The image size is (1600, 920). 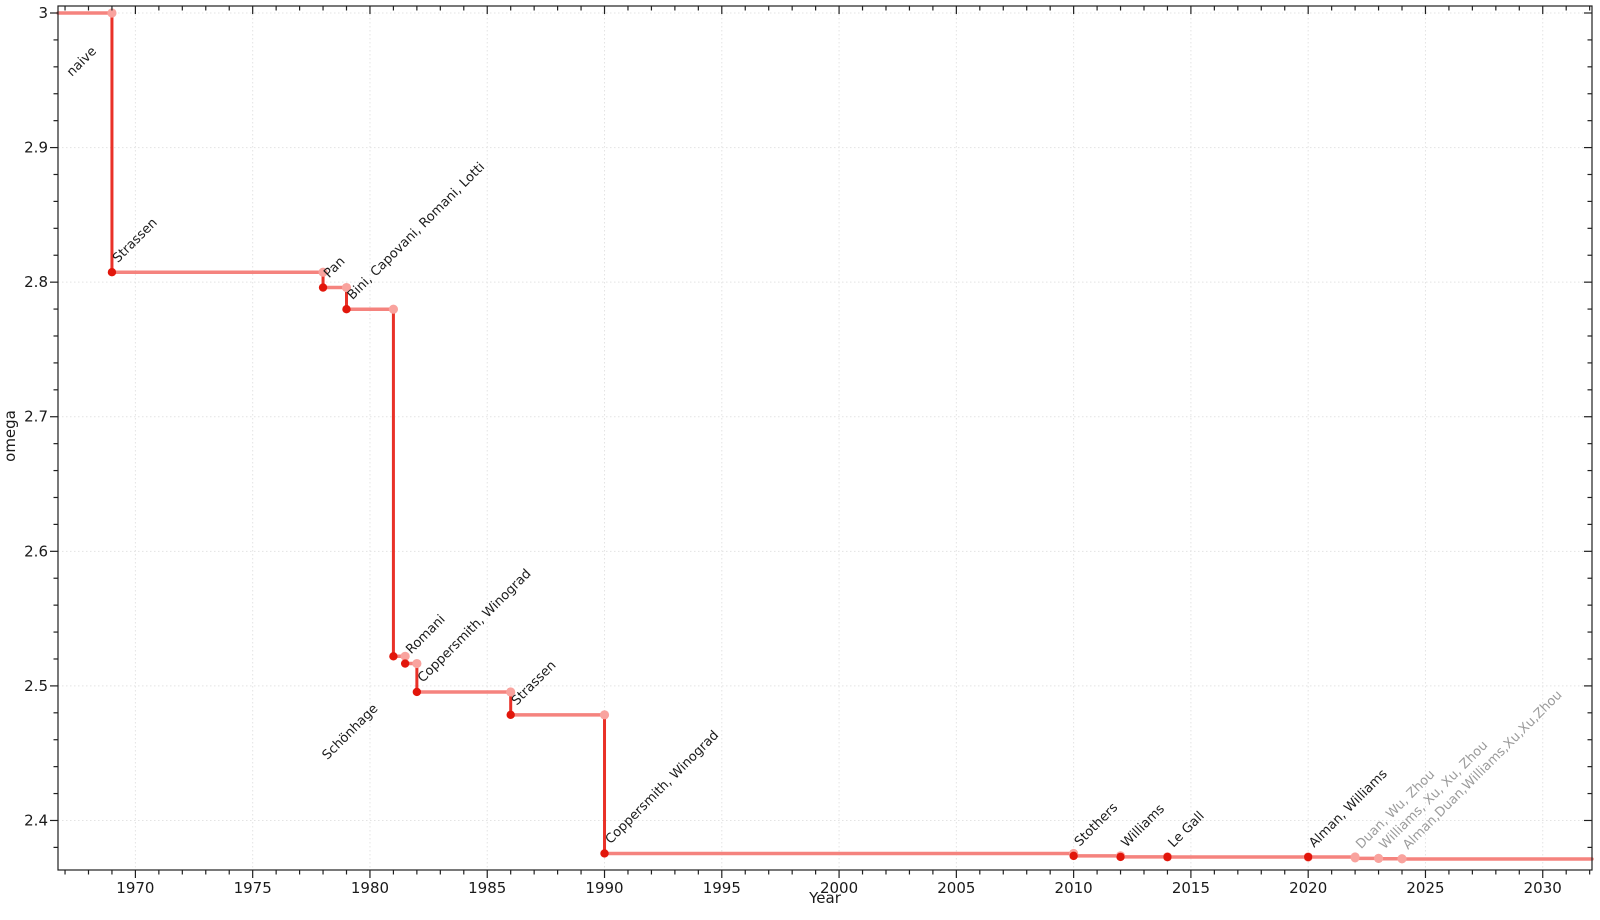 What do you see at coordinates (1434, 795) in the screenshot?
I see `point-label: Williams, Xu, Xu, Zhou` at bounding box center [1434, 795].